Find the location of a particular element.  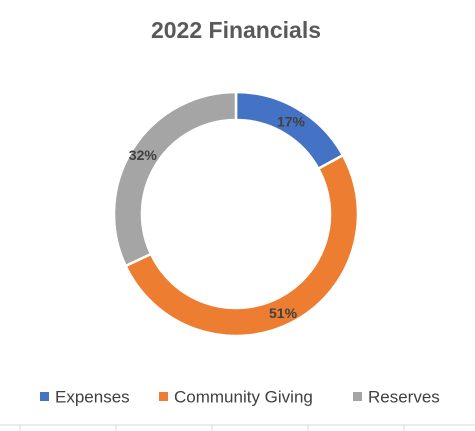

legend: Expenses Community Giving Reserves is located at coordinates (240, 396).